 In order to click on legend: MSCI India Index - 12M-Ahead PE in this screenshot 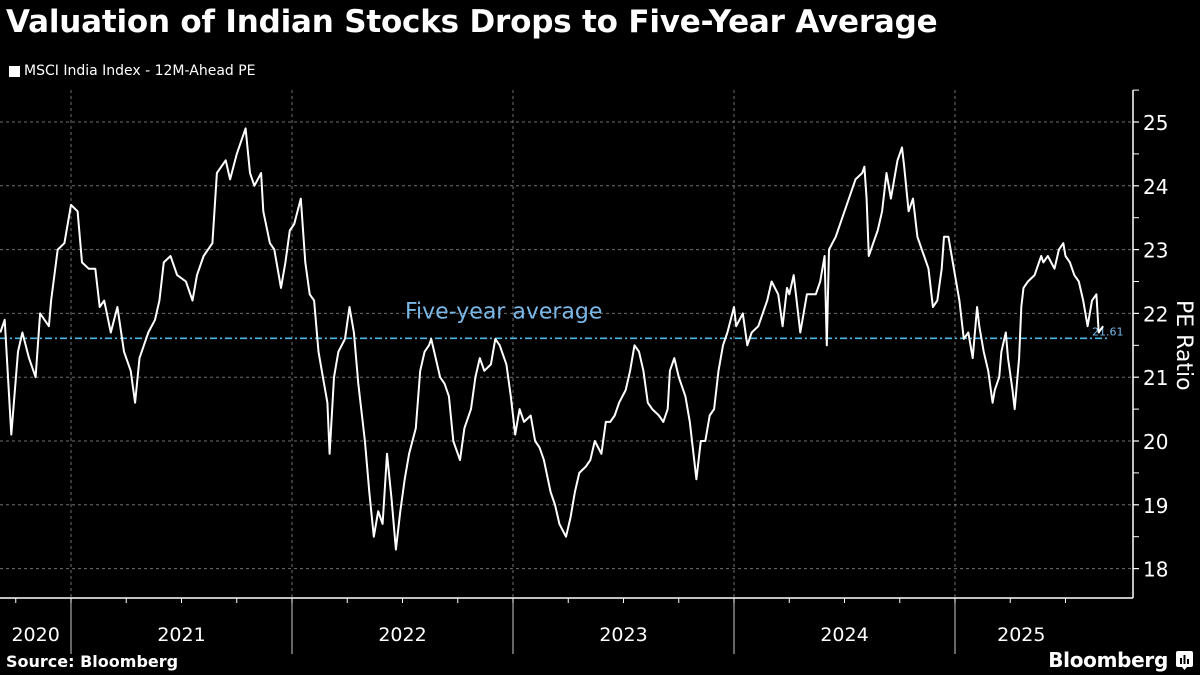, I will do `click(132, 71)`.